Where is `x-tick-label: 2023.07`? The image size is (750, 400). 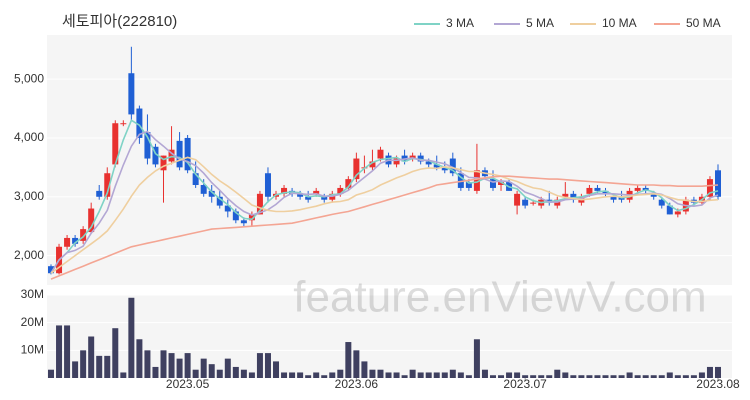
x-tick-label: 2023.07 is located at coordinates (525, 384).